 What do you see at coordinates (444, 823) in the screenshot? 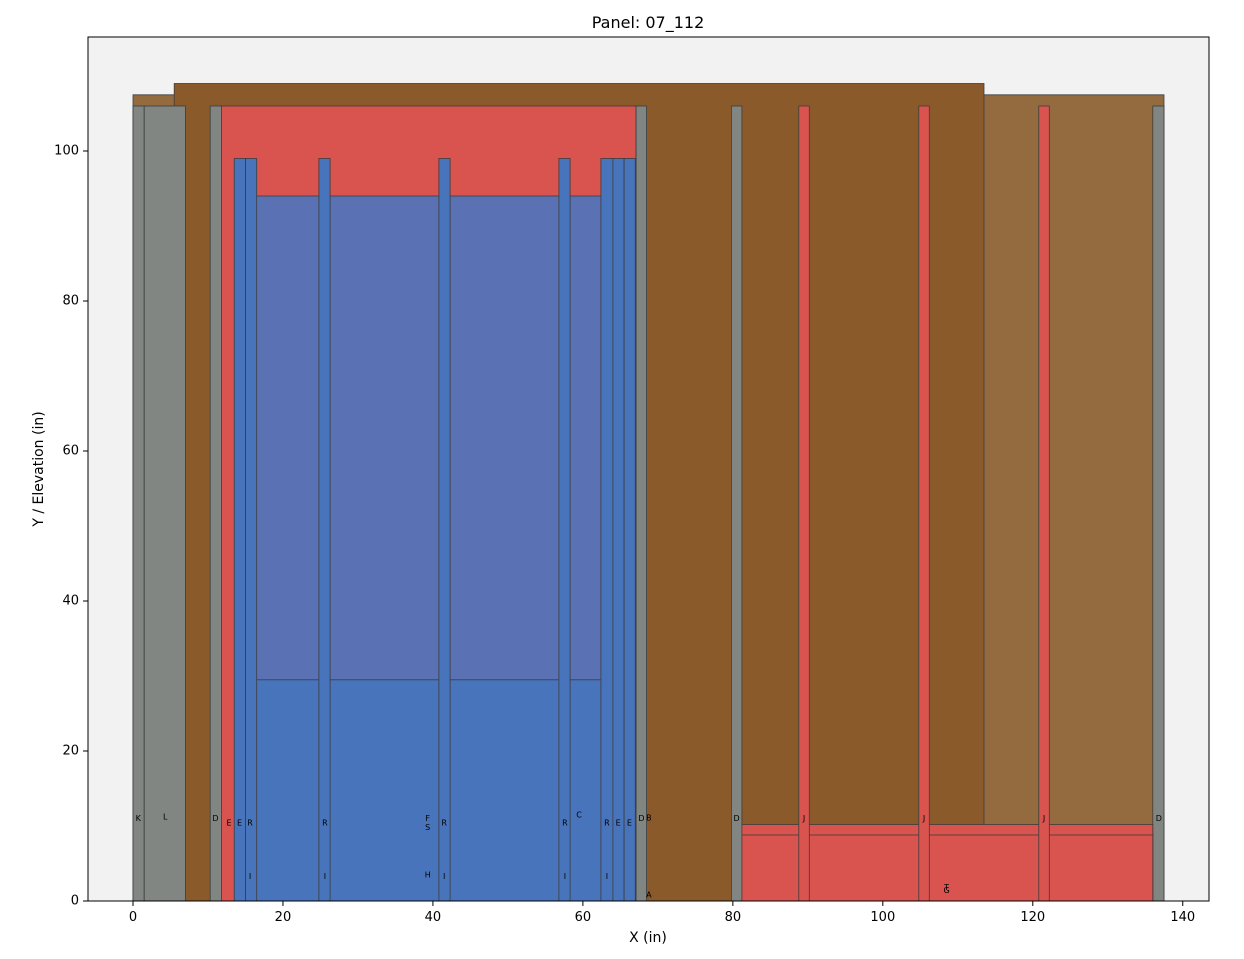
I see `annotation-label-11: R` at bounding box center [444, 823].